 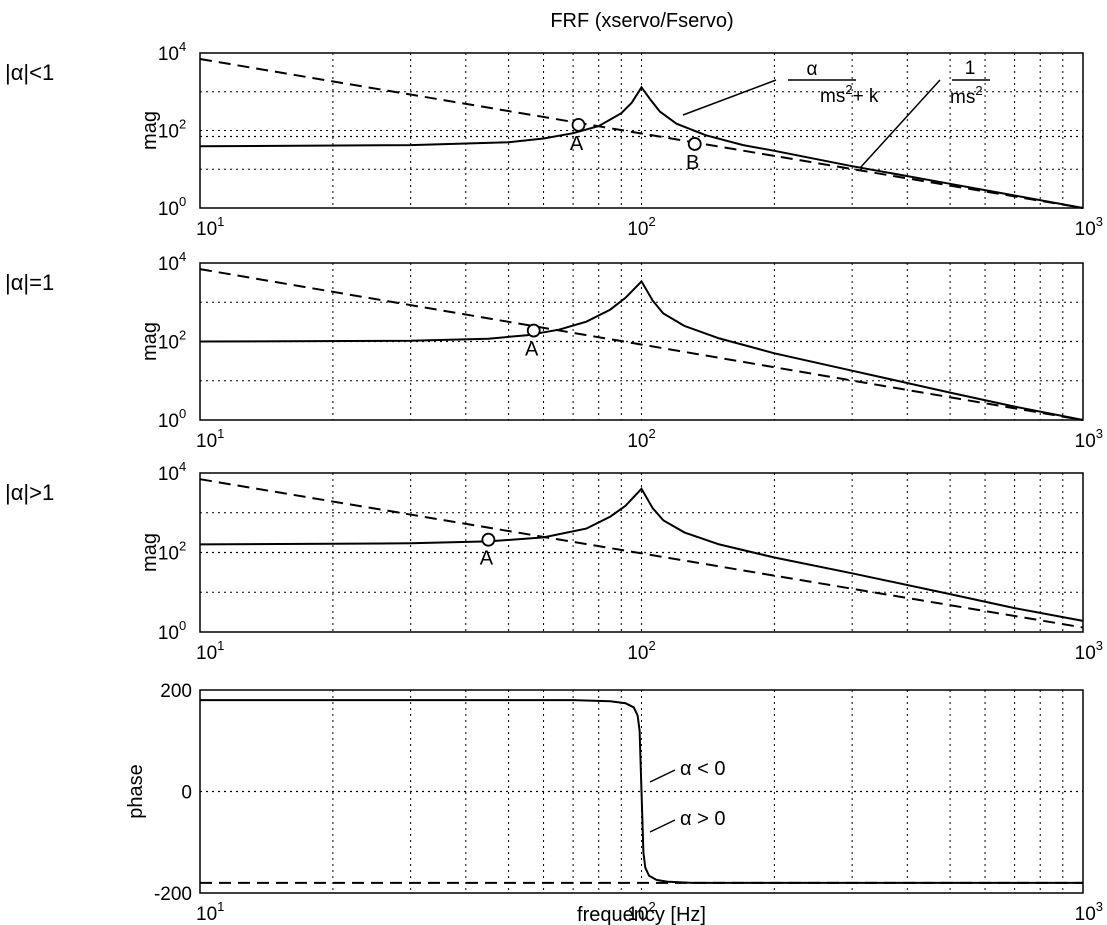 I want to click on fraction-numerator: 1, so click(x=970, y=68).